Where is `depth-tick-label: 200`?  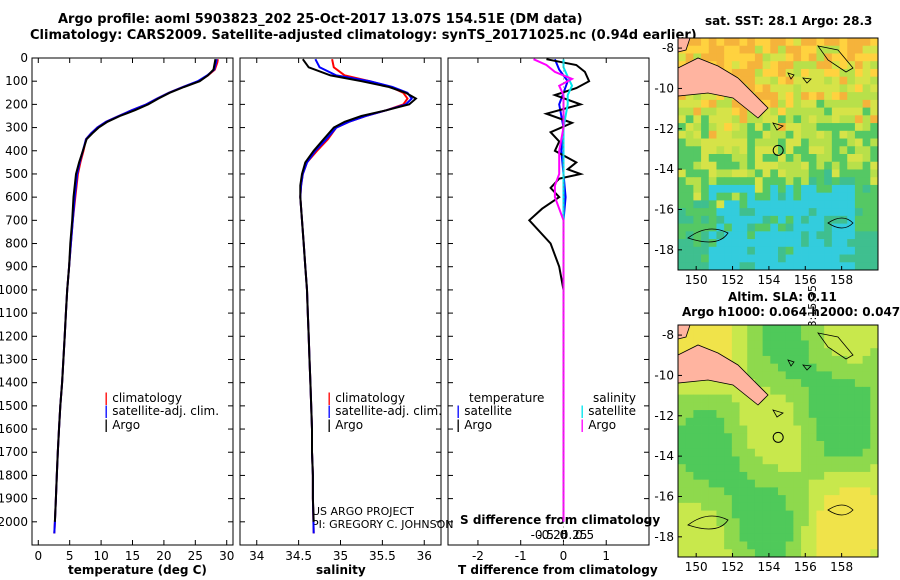
depth-tick-label: 200 is located at coordinates (16, 104).